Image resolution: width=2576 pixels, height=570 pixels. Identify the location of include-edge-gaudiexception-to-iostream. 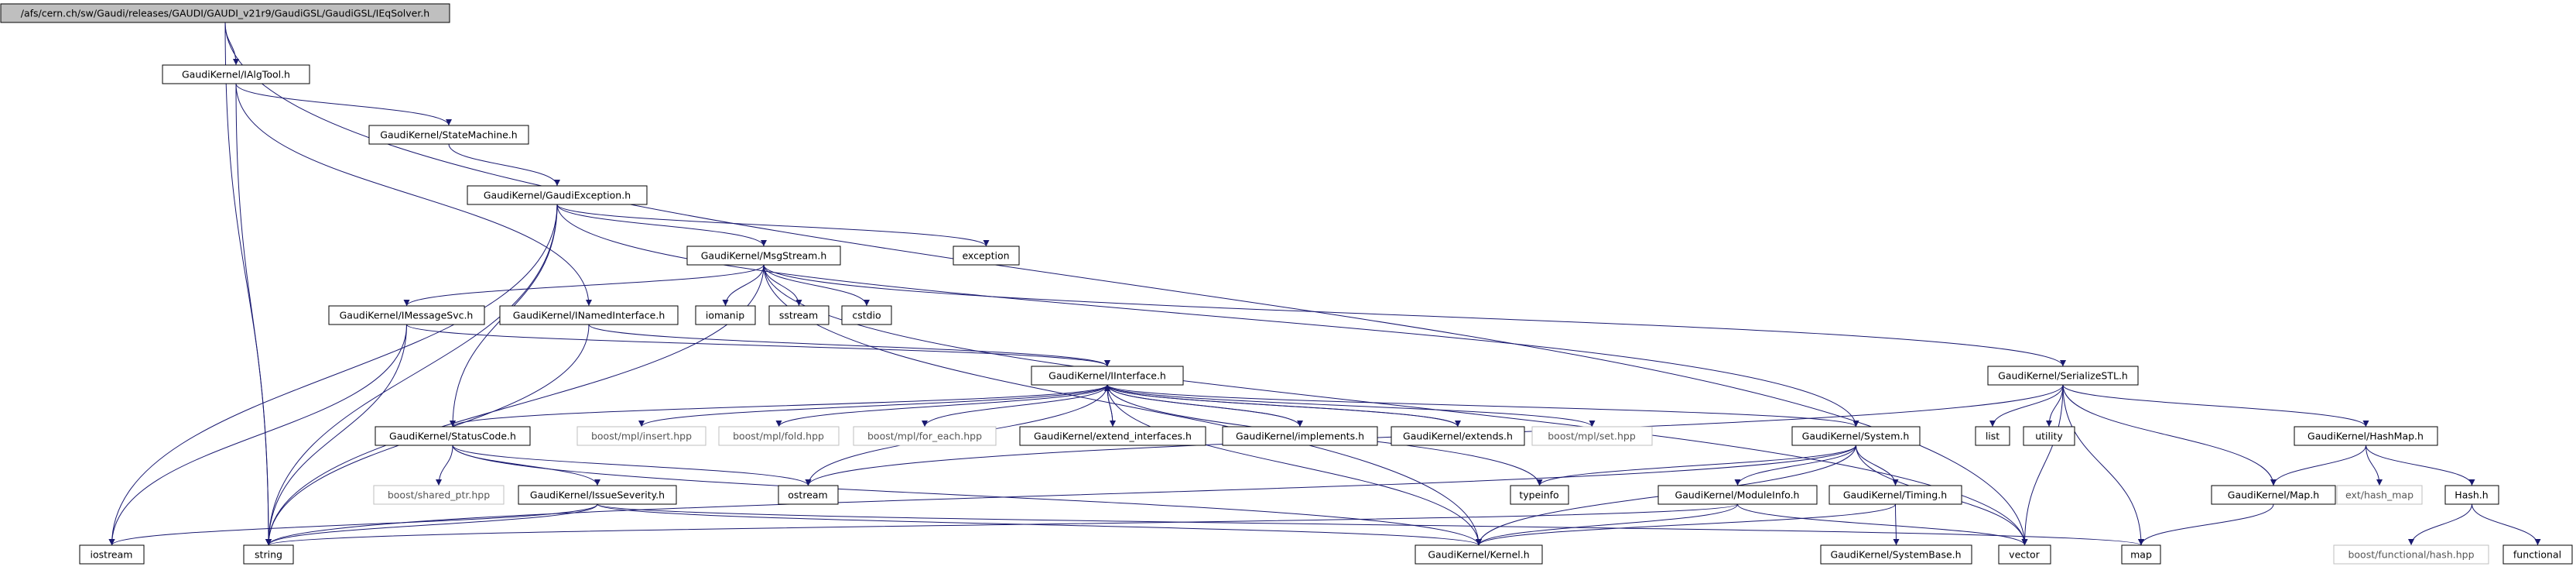
(333, 375).